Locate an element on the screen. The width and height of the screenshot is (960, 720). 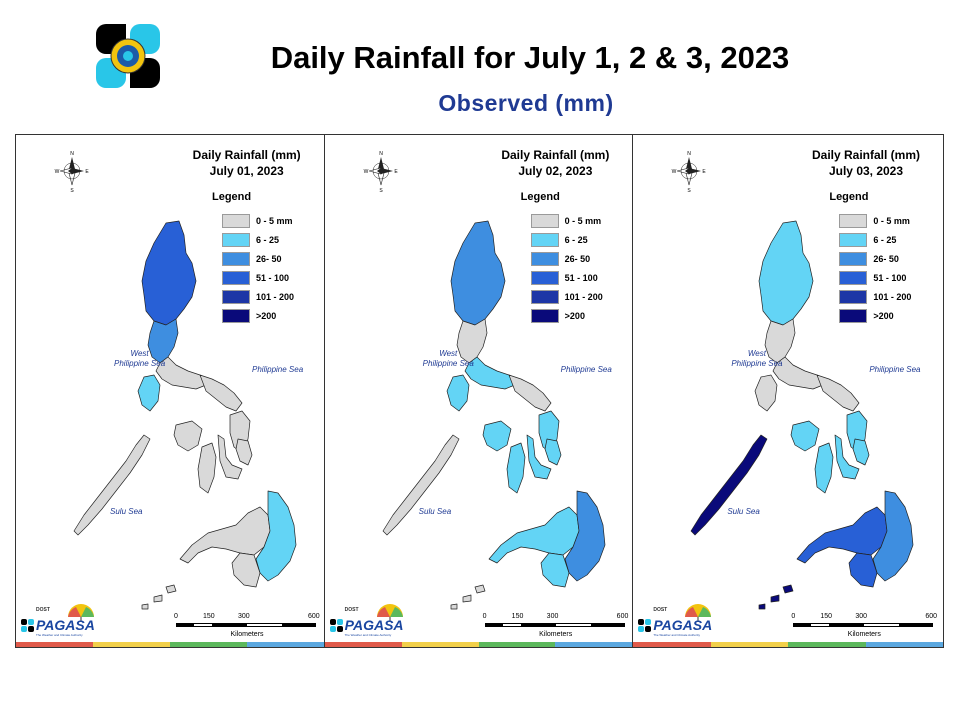
scale-bar: 0 150 300 600 Kilometers is located at coordinates (556, 628).